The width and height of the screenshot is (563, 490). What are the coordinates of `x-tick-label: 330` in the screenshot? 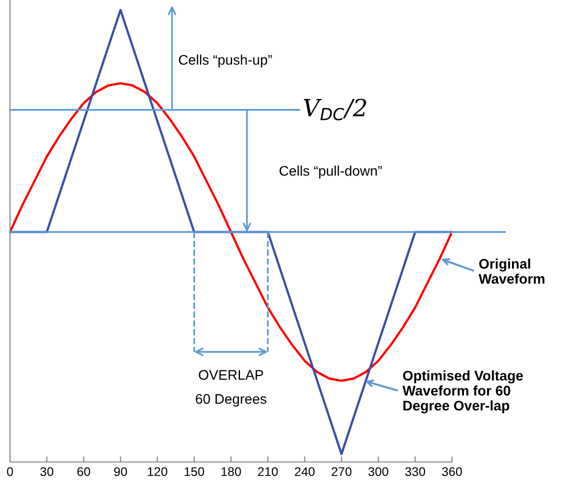 It's located at (415, 471).